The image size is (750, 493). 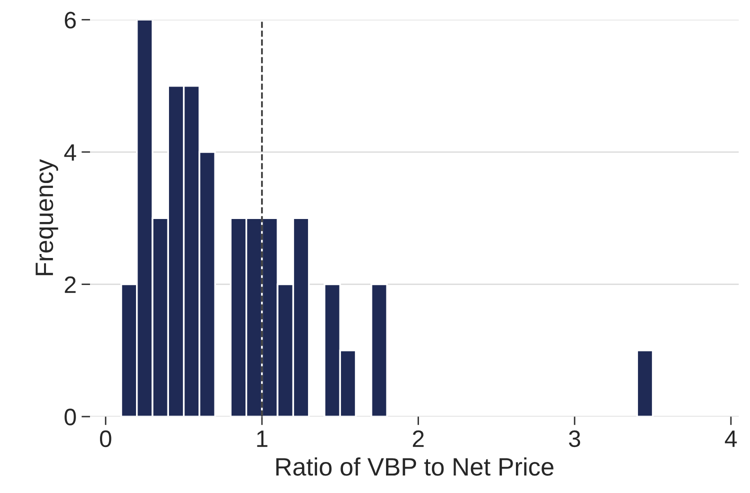 What do you see at coordinates (70, 20) in the screenshot?
I see `y-tick-label: 6` at bounding box center [70, 20].